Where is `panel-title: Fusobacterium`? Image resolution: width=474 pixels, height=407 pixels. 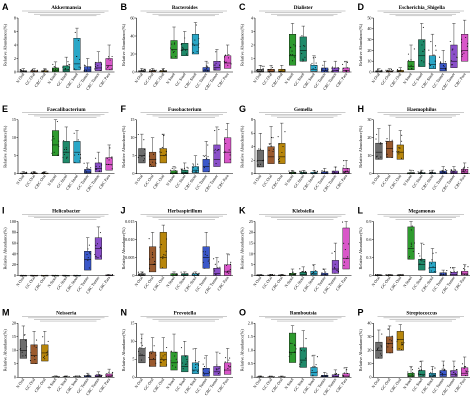 panel-title: Fusobacterium is located at coordinates (185, 110).